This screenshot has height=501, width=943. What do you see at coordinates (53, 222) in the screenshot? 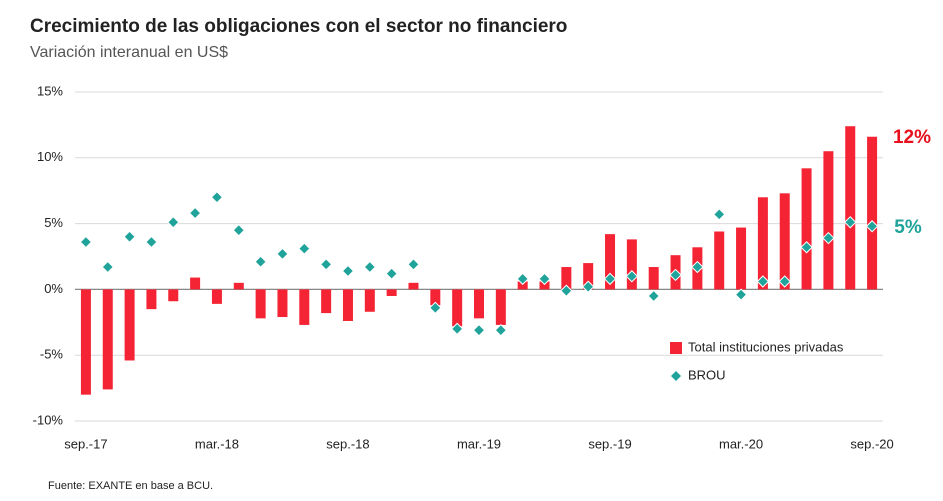
I see `y-tick-label: 5%` at bounding box center [53, 222].